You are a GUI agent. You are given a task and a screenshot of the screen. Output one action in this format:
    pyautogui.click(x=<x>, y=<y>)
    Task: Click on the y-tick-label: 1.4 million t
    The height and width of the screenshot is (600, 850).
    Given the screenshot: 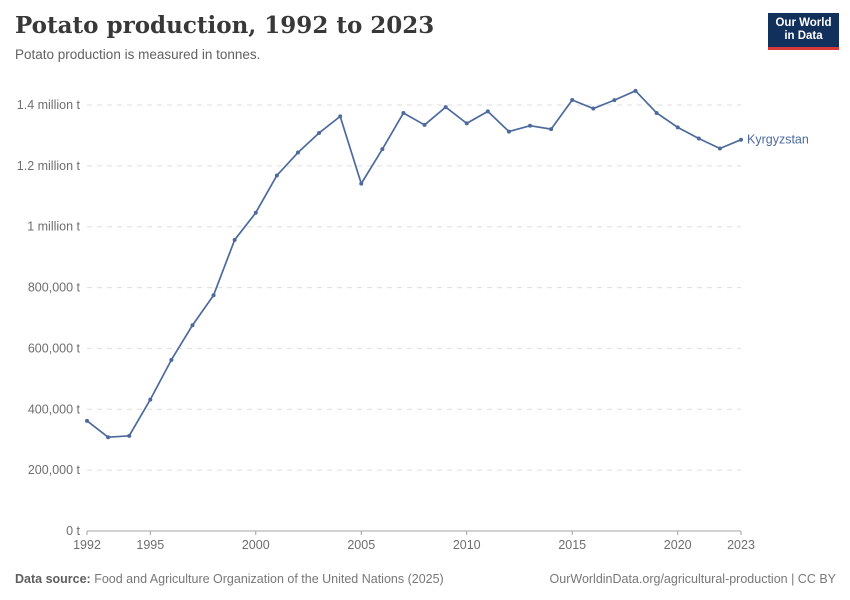 What is the action you would take?
    pyautogui.click(x=49, y=105)
    